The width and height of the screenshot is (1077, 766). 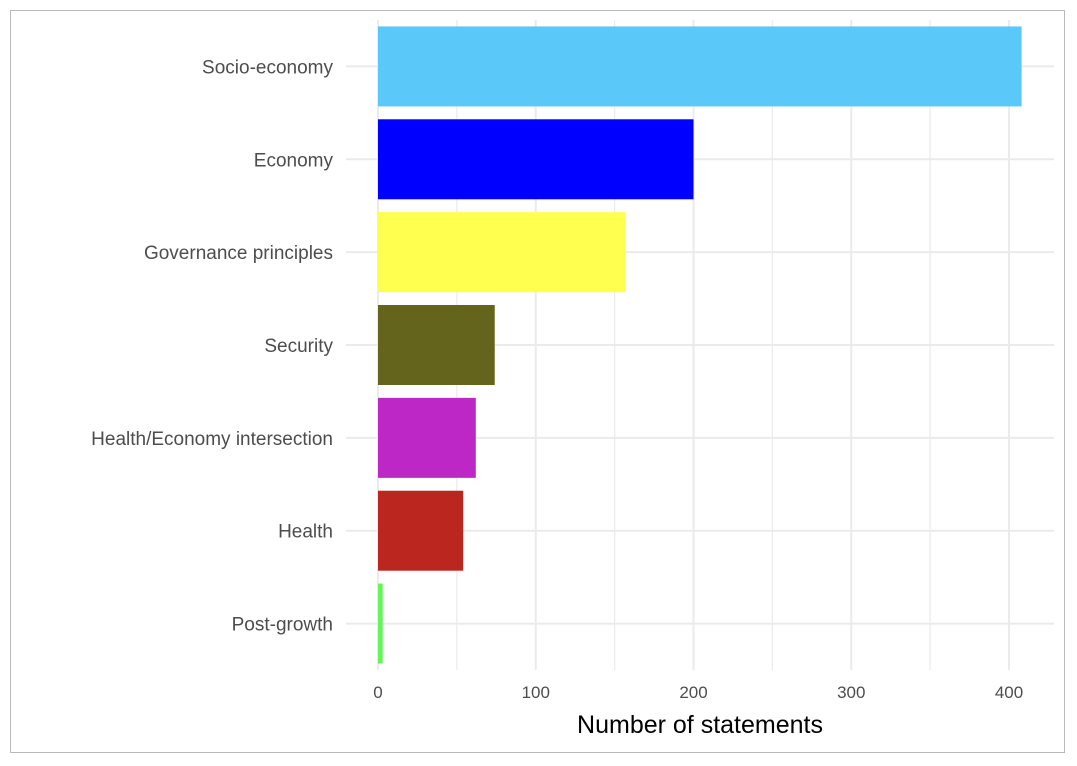 I want to click on category-label: Governance principles, so click(x=238, y=253).